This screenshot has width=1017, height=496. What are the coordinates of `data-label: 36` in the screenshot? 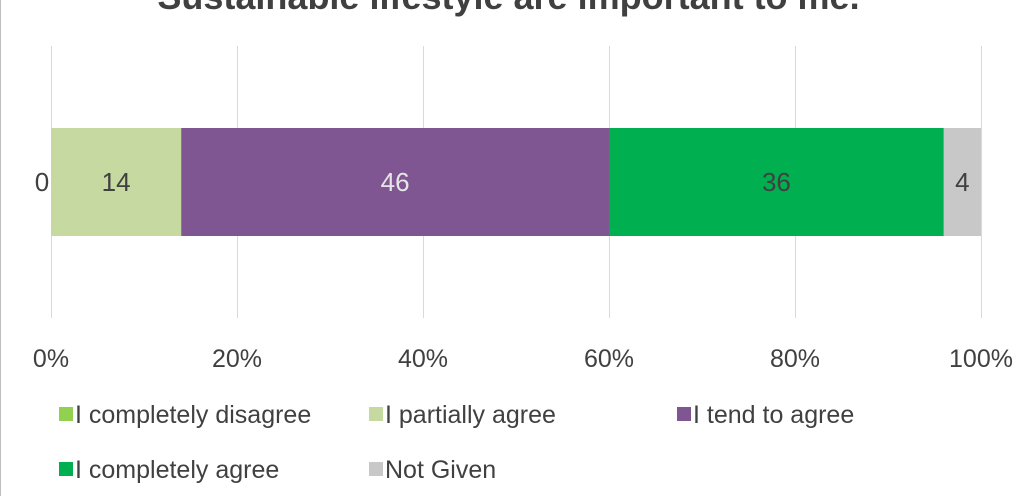 It's located at (776, 182).